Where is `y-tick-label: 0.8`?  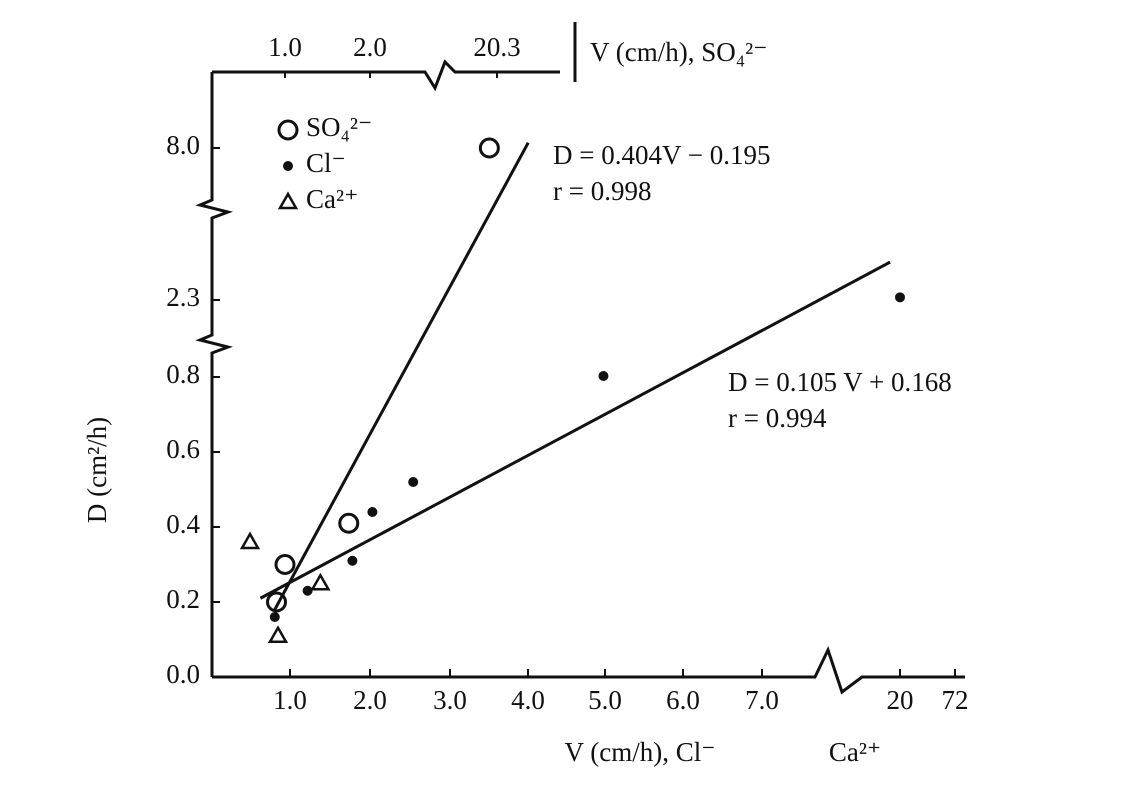 y-tick-label: 0.8 is located at coordinates (183, 374).